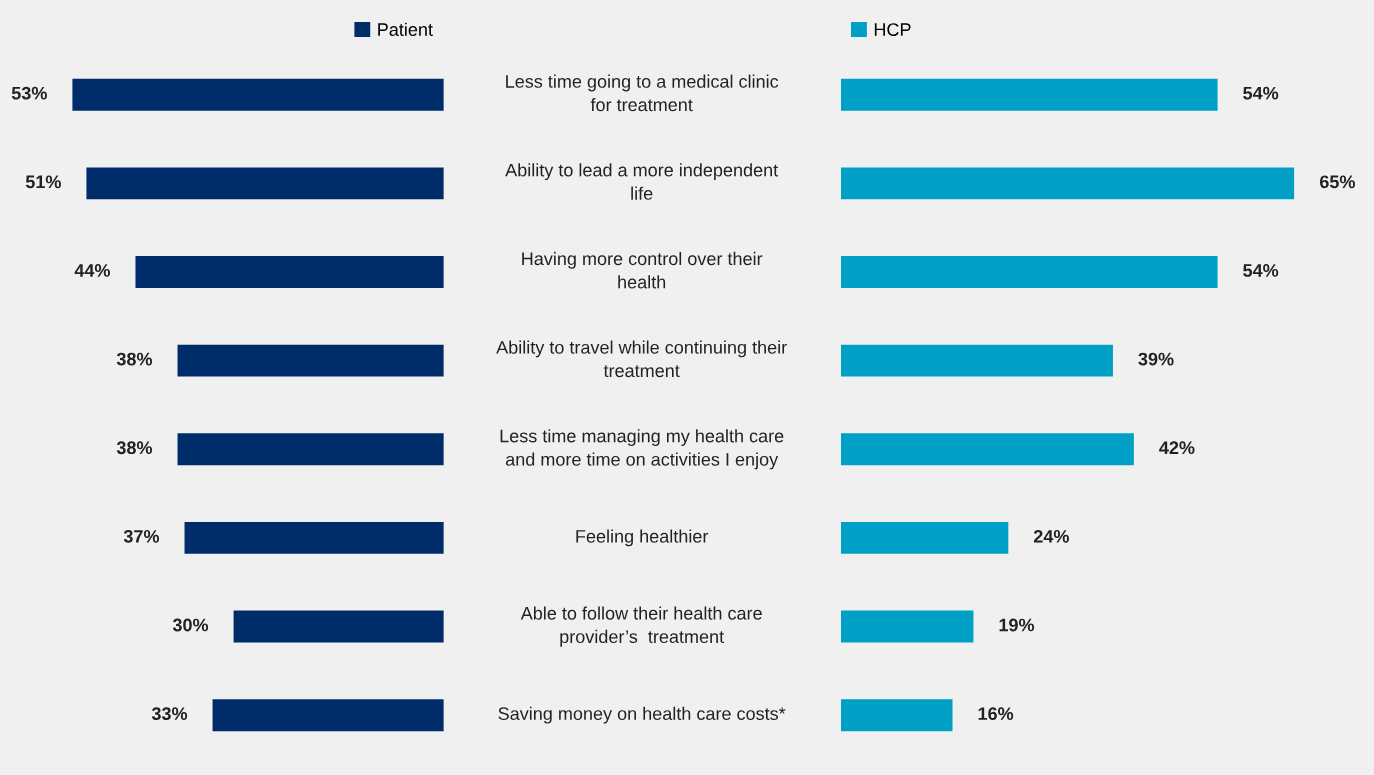 Image resolution: width=1374 pixels, height=775 pixels. What do you see at coordinates (641, 626) in the screenshot?
I see `y-tick-label: Able to follow their health care provider’s treatment` at bounding box center [641, 626].